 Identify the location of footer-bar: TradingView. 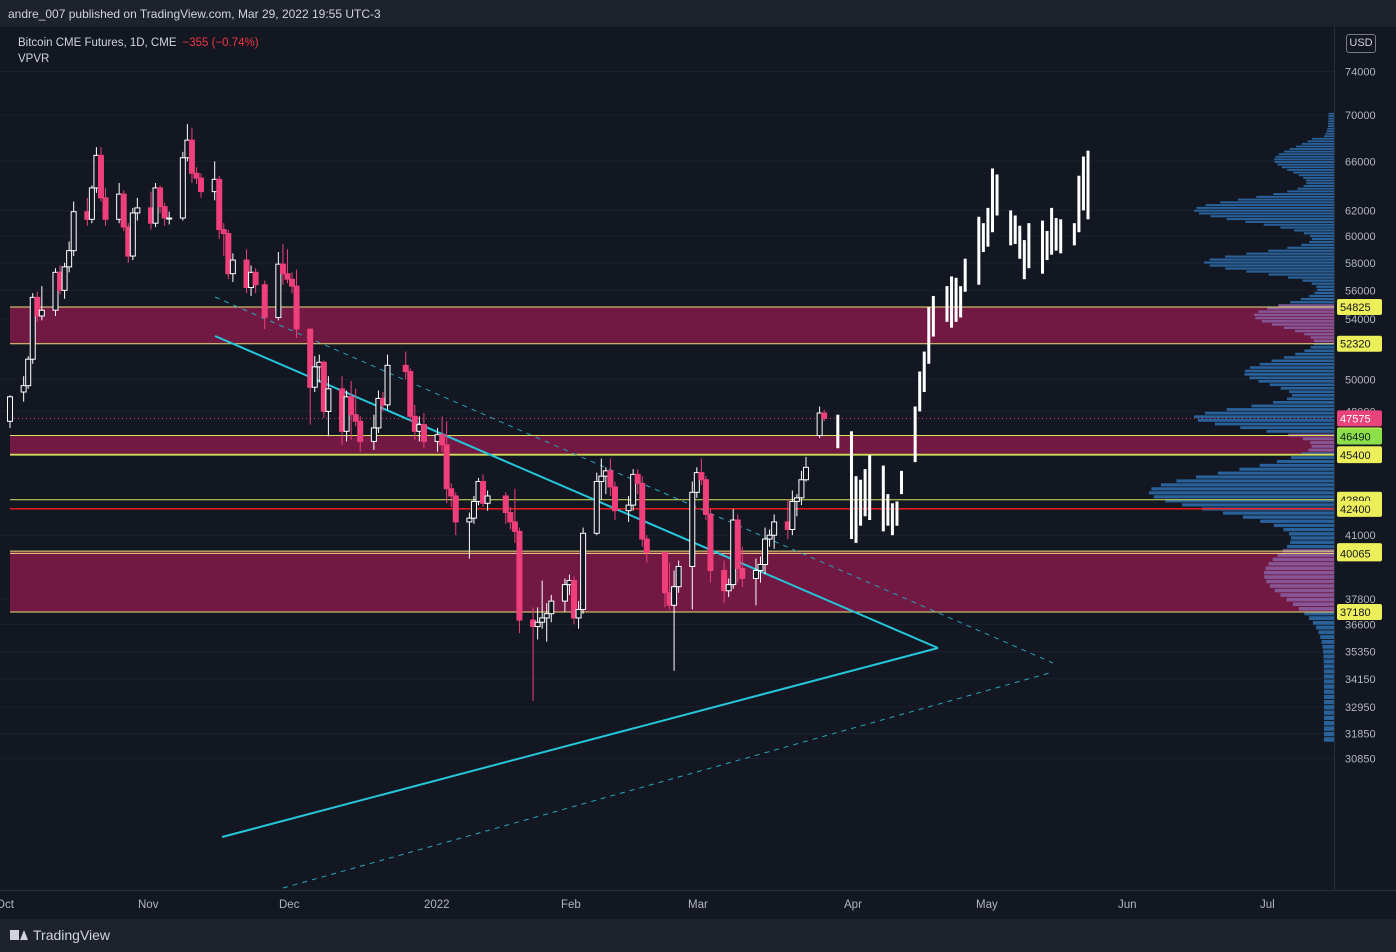
(698, 935).